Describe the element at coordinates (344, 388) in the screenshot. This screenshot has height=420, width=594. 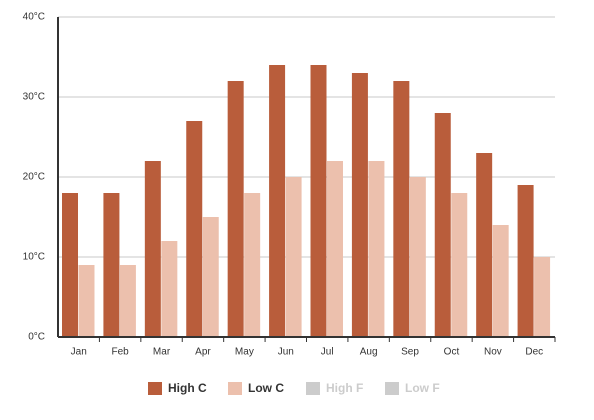
I see `legend-label-inactive: High F` at that location.